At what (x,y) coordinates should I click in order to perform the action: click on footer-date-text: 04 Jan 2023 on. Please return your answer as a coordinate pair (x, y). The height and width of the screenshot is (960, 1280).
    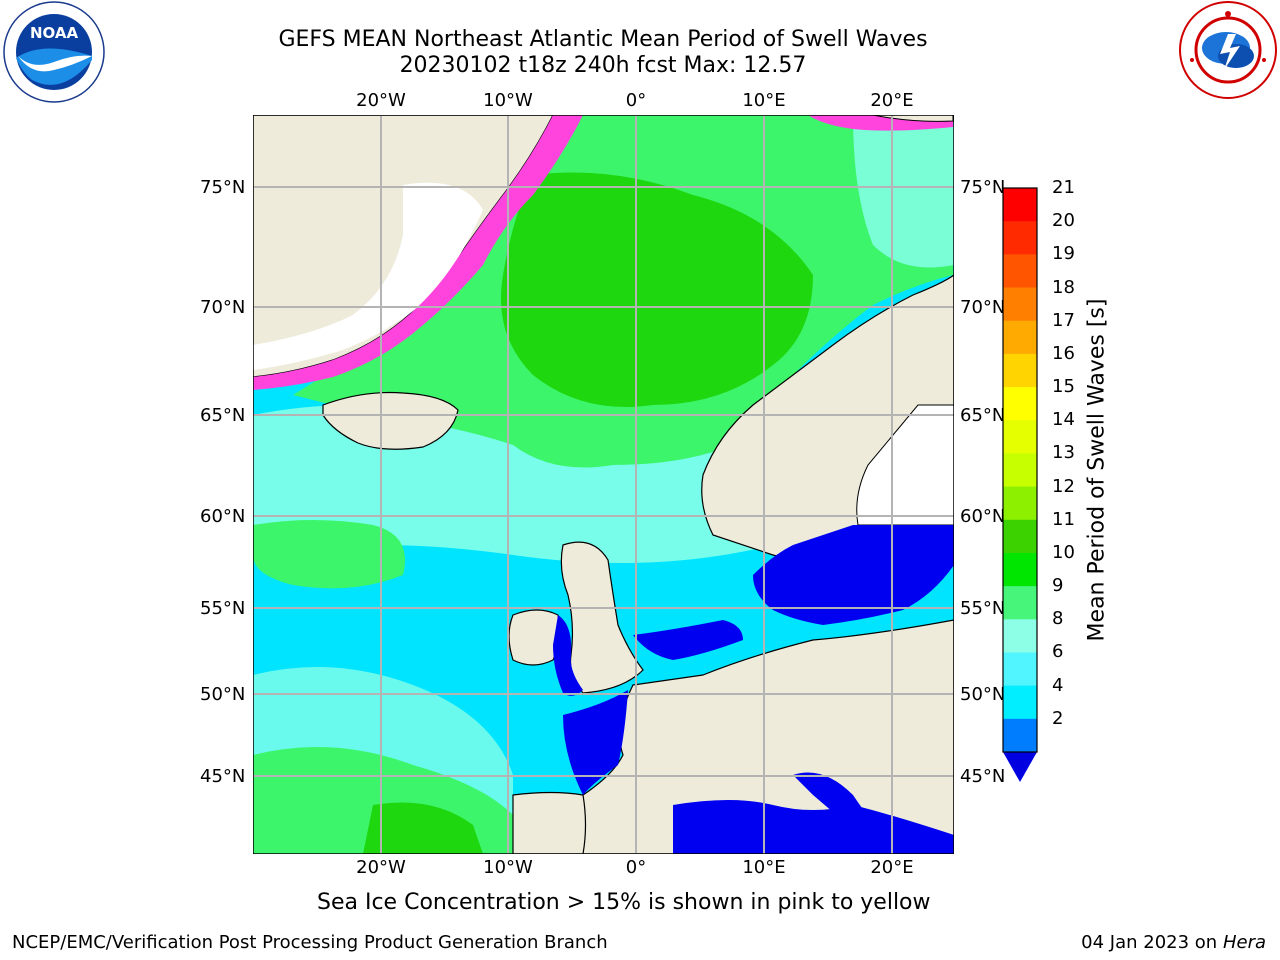
    Looking at the image, I should click on (1152, 942).